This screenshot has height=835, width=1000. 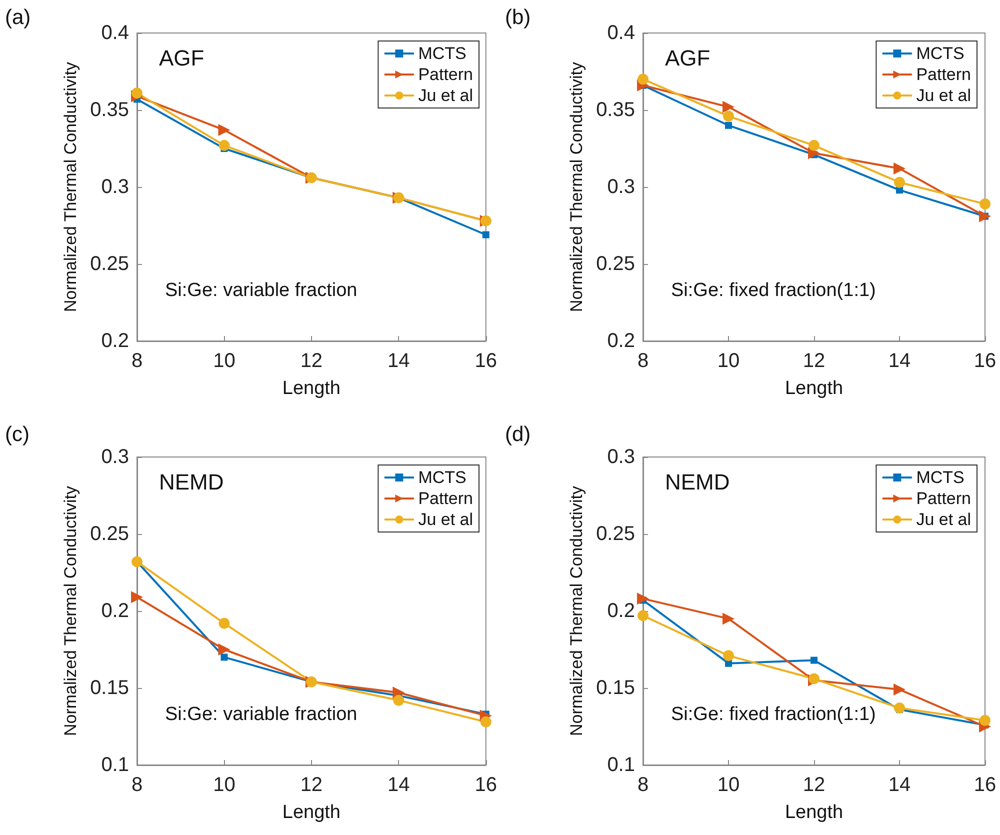 What do you see at coordinates (17, 434) in the screenshot?
I see `chart-title: (c)` at bounding box center [17, 434].